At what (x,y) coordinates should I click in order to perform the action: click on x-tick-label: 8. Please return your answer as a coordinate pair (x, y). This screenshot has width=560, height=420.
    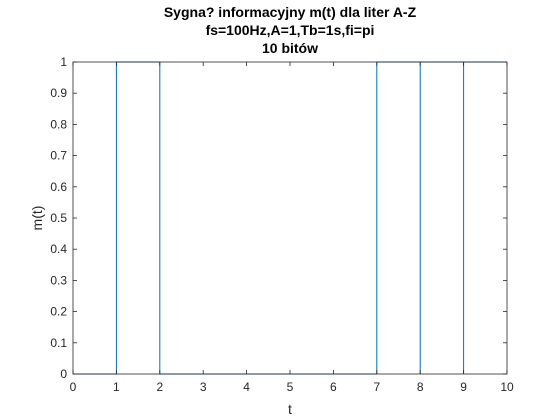
    Looking at the image, I should click on (420, 387).